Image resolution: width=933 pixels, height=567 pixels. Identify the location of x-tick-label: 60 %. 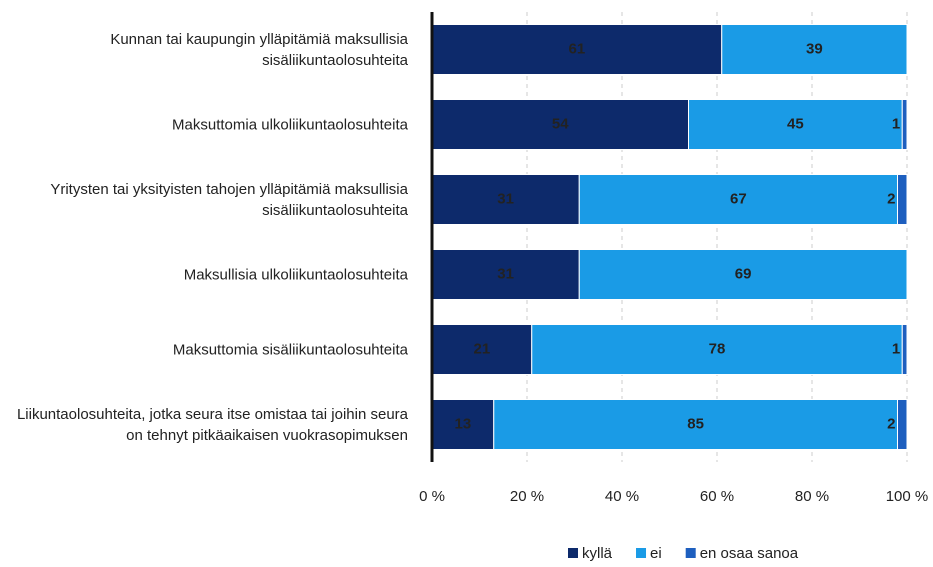
(717, 496).